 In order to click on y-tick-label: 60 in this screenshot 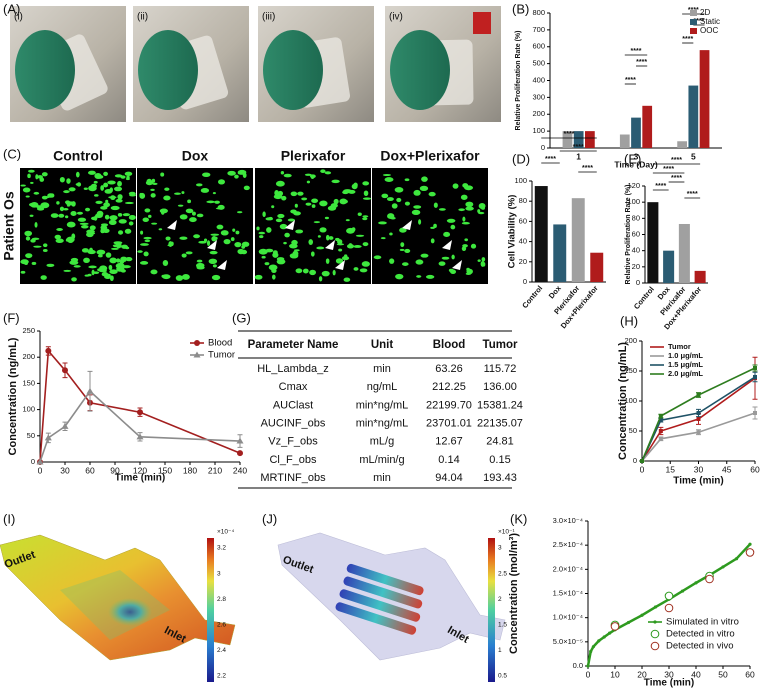, I will do `click(523, 220)`.